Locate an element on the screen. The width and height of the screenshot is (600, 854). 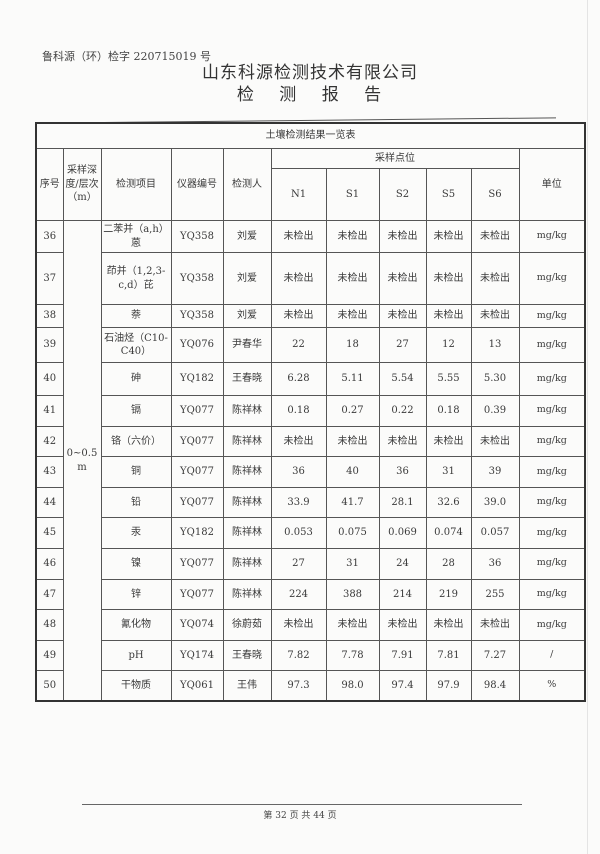
item-cell: 铅 is located at coordinates (136, 502).